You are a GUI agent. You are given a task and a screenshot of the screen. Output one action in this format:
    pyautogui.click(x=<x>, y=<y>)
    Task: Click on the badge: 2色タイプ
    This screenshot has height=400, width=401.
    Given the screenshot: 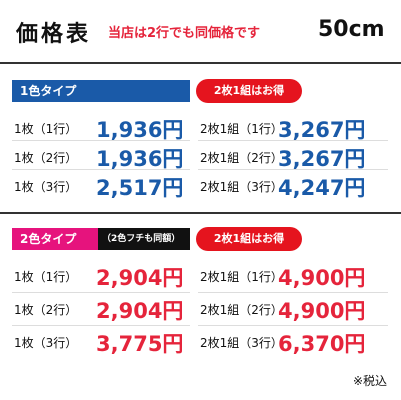 What is the action you would take?
    pyautogui.click(x=55, y=239)
    